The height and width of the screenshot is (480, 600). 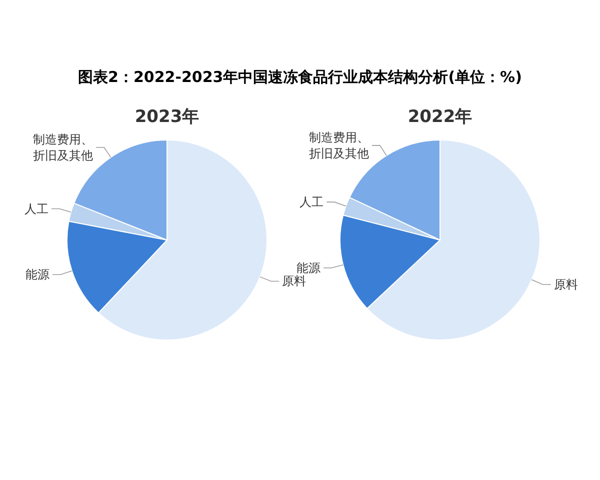 I want to click on chart-subtitle: 2023年, so click(x=167, y=117).